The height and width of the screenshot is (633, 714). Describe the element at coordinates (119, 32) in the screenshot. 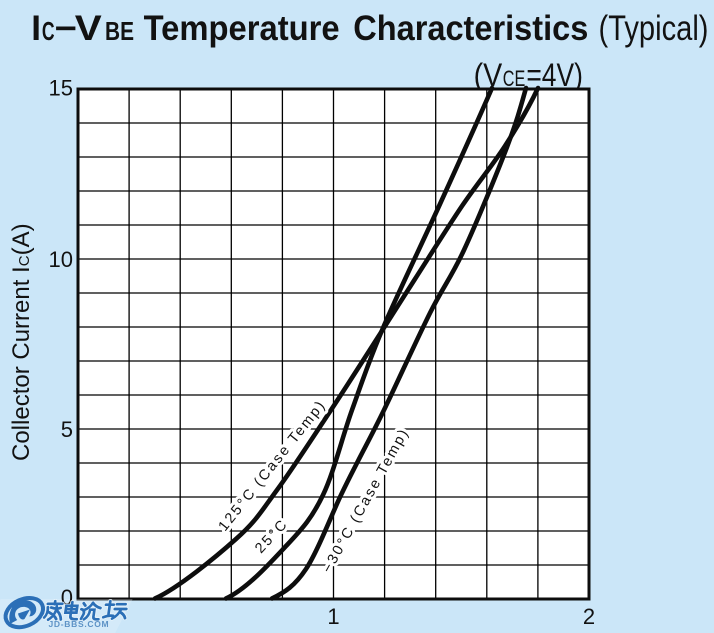

I see `svg-text: BE` at that location.